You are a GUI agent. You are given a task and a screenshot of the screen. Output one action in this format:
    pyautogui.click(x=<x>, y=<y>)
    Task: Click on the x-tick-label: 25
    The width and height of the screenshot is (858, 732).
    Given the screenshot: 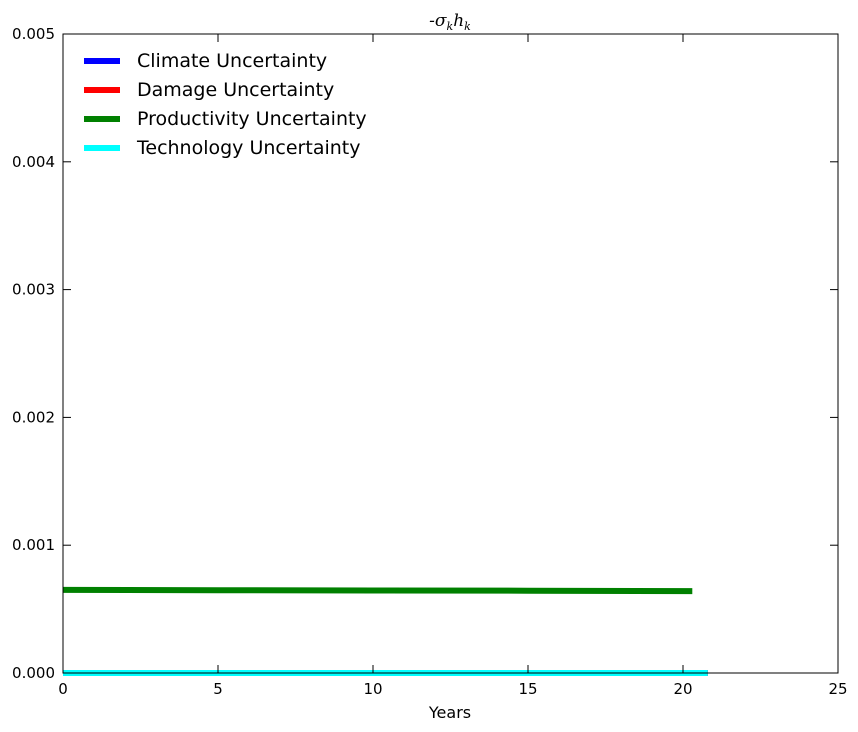 What is the action you would take?
    pyautogui.click(x=837, y=689)
    